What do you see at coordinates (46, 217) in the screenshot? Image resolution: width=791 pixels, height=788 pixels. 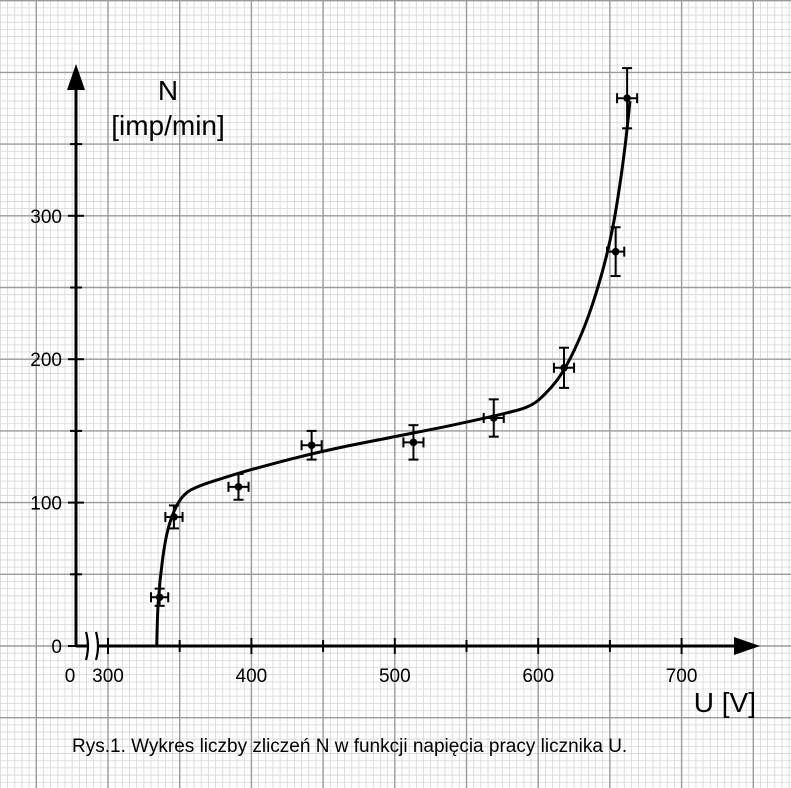 I see `y-tick-label: 300` at bounding box center [46, 217].